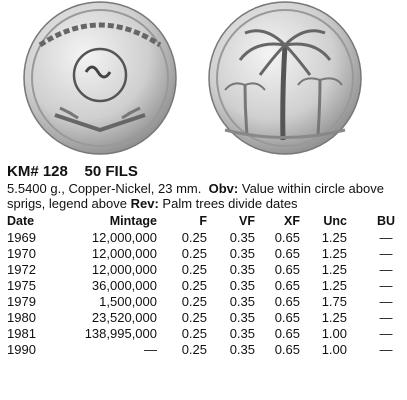  Describe the element at coordinates (21, 349) in the screenshot. I see `table-cell: 1990` at that location.